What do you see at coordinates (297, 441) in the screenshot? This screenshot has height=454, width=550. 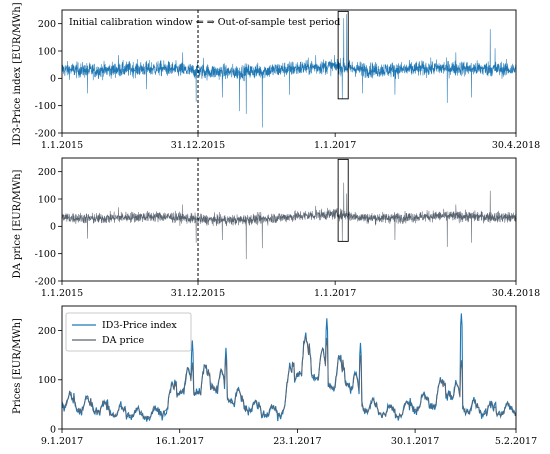 I see `xtick-label: 23.1.2017` at bounding box center [297, 441].